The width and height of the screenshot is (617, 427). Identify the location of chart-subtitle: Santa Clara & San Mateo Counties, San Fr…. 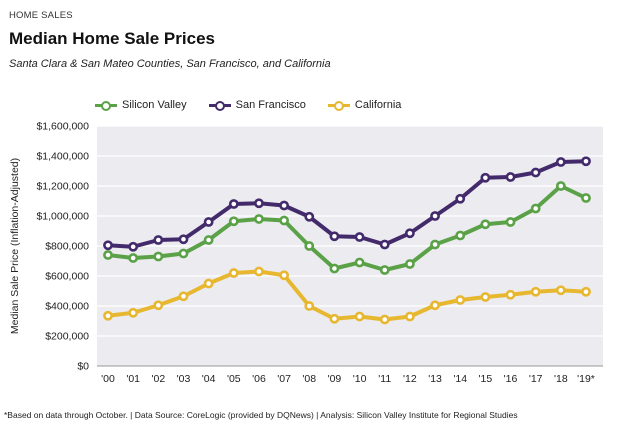
(170, 64).